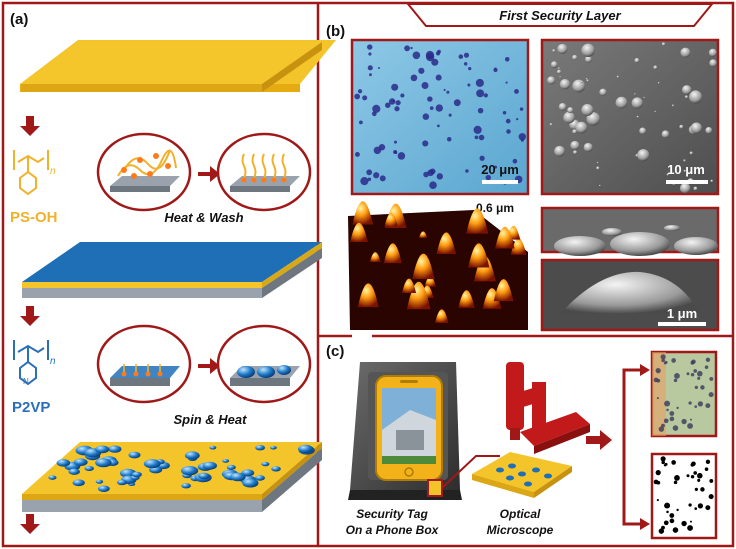  What do you see at coordinates (440, 117) in the screenshot?
I see `optical-micrograph` at bounding box center [440, 117].